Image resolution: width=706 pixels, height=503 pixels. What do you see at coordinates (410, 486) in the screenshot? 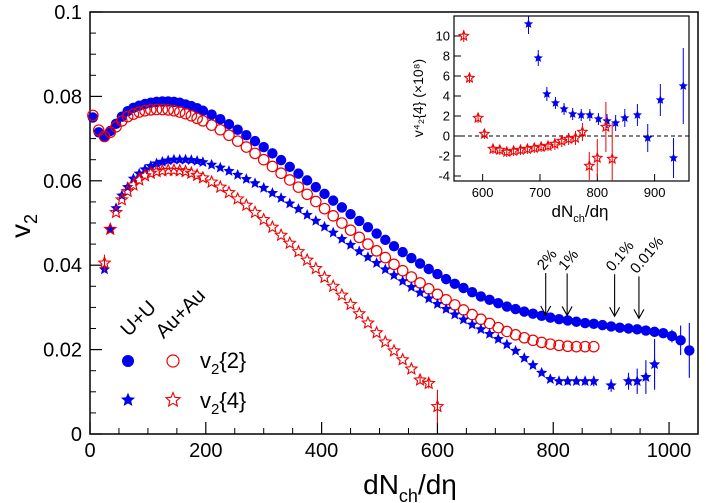
I see `x-axis-label: dNch/dη` at bounding box center [410, 486].